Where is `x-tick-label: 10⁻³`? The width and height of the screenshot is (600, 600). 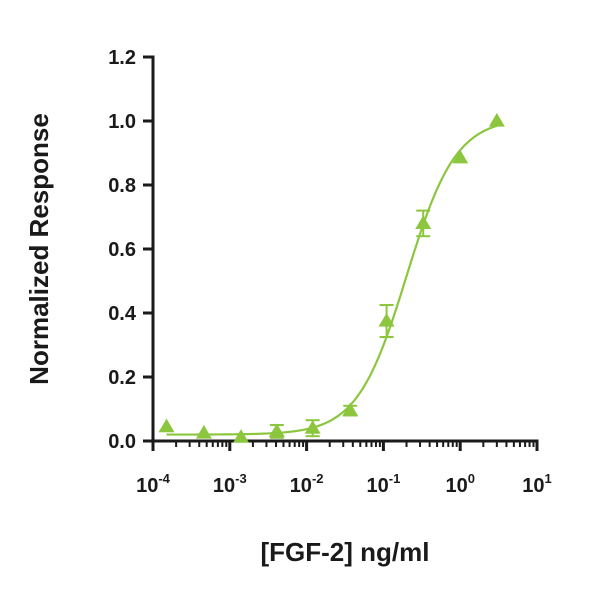
x-tick-label: 10⁻³ is located at coordinates (230, 484).